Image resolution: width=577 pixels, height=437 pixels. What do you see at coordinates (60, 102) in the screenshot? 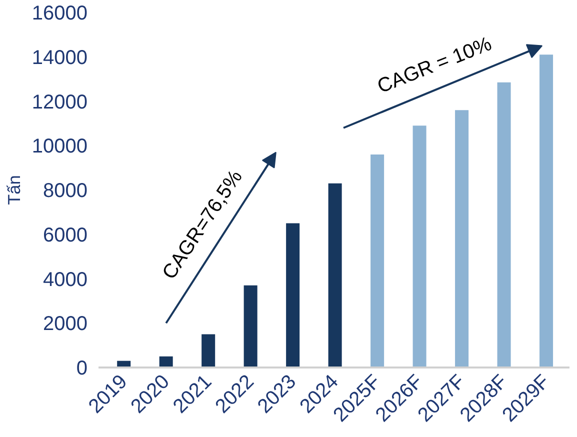
I see `y-tick-label: 12000` at bounding box center [60, 102].